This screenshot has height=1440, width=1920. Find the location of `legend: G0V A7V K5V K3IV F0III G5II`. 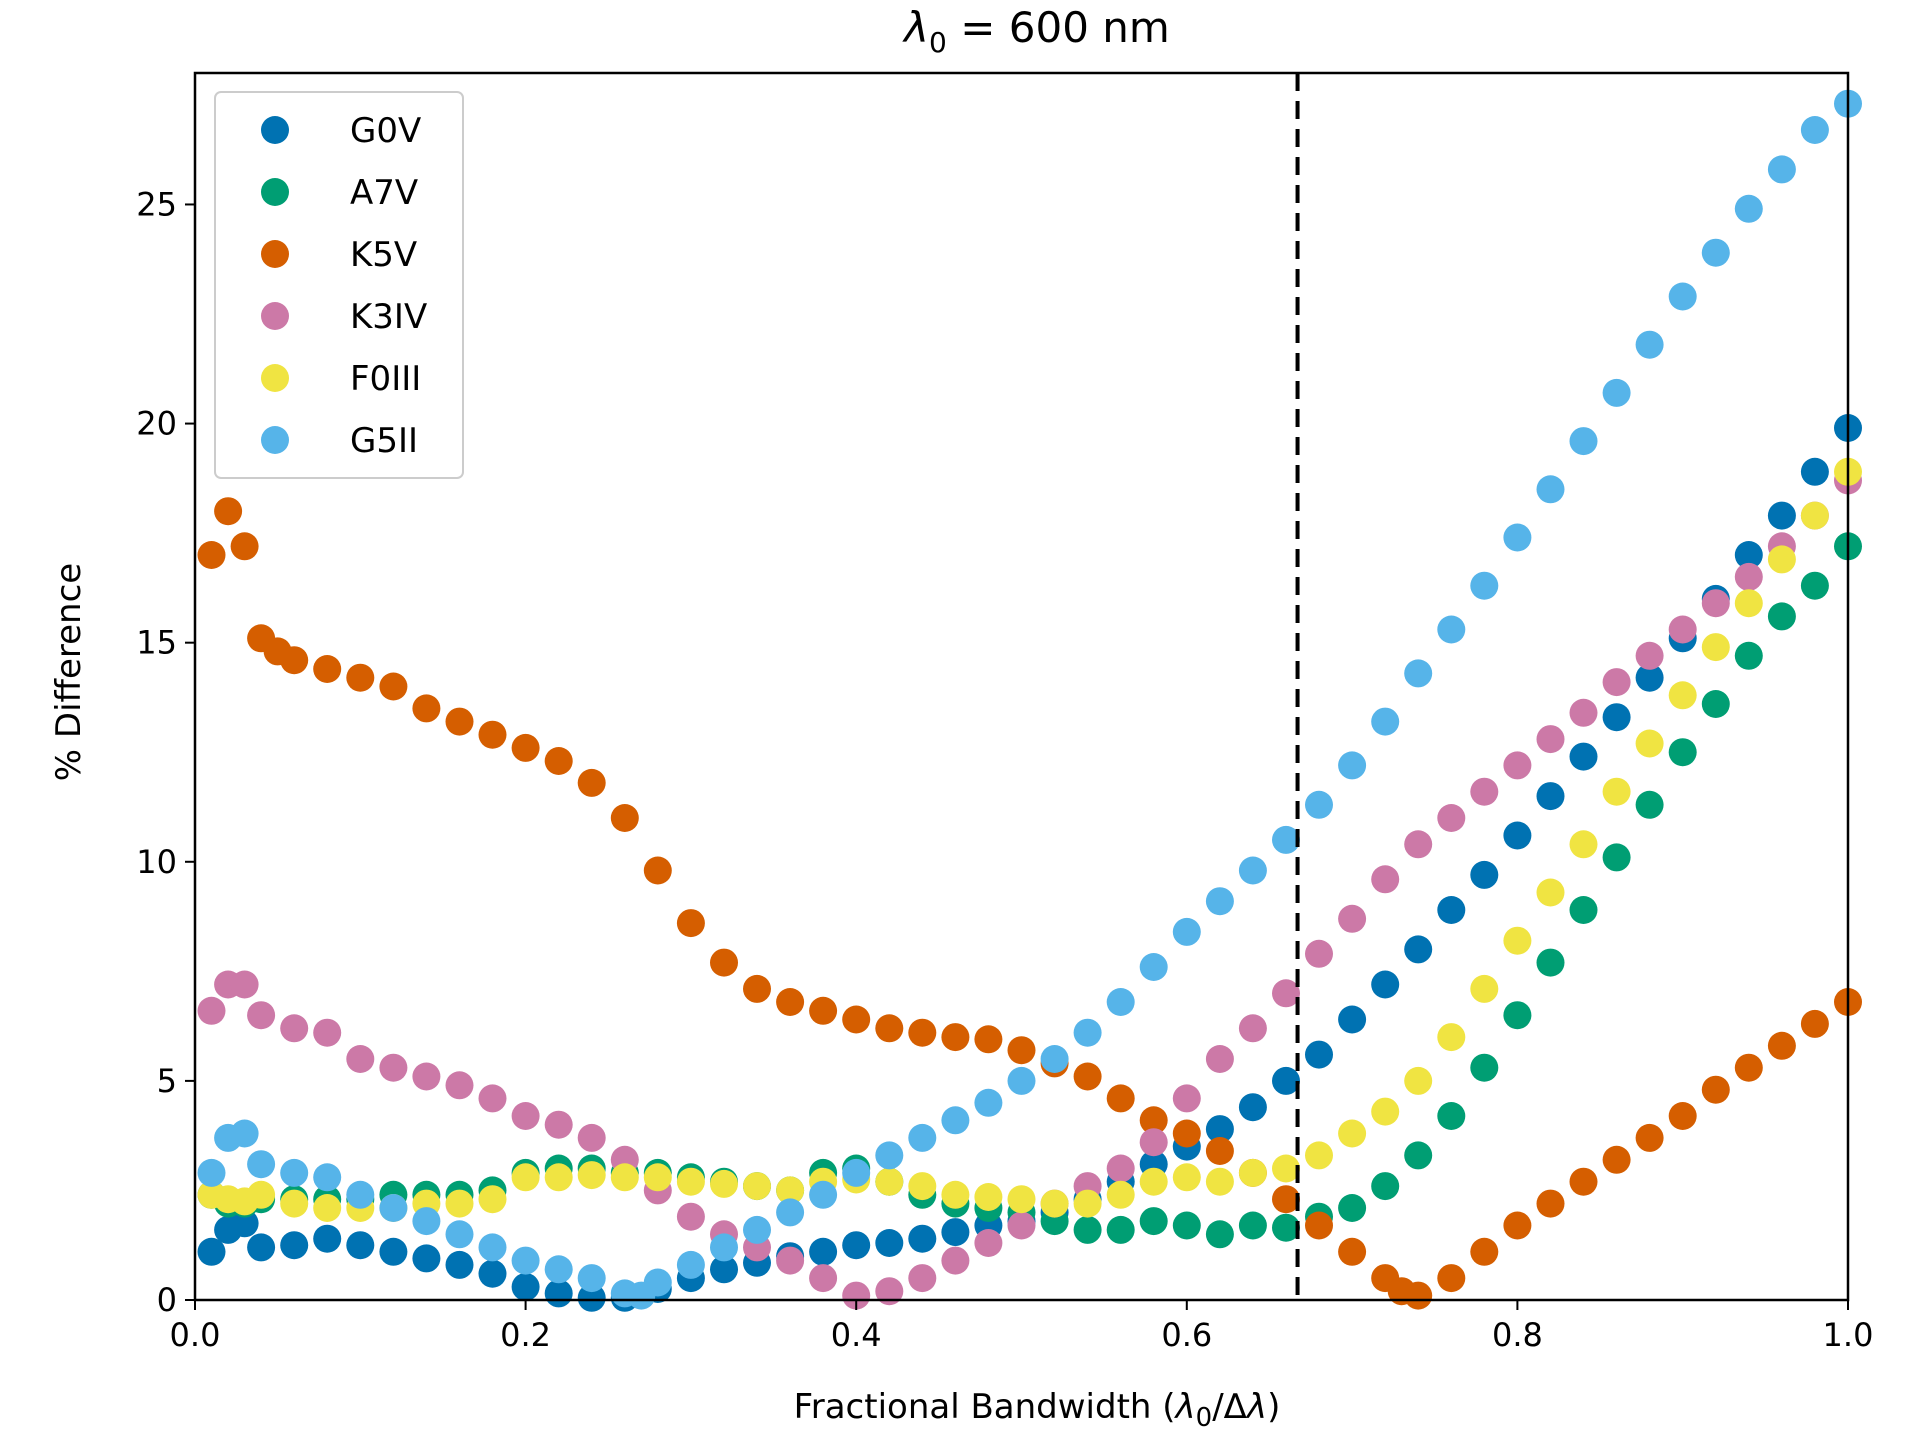

legend: G0V A7V K5V K3IV F0III G5II is located at coordinates (339, 285).